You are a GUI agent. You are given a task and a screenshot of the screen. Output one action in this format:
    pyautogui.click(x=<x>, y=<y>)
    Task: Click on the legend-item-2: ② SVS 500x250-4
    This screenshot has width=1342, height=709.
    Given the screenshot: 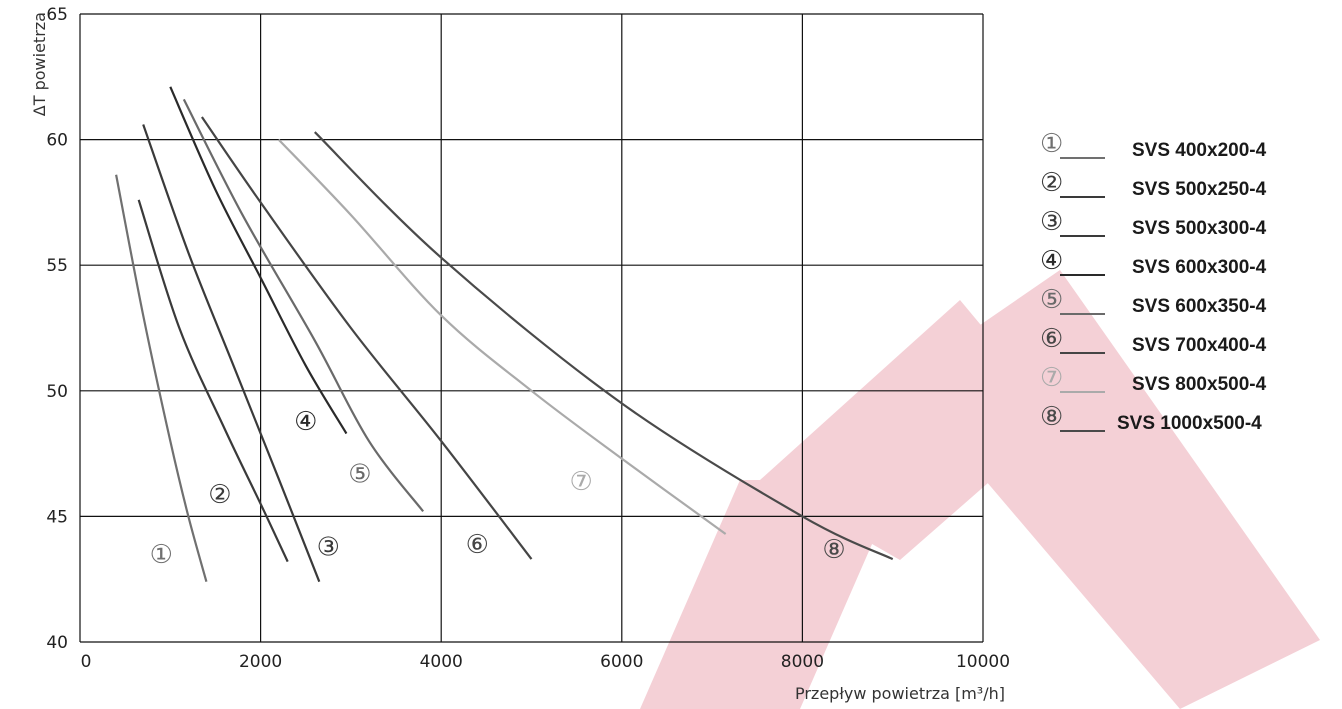 What is the action you would take?
    pyautogui.click(x=1153, y=184)
    